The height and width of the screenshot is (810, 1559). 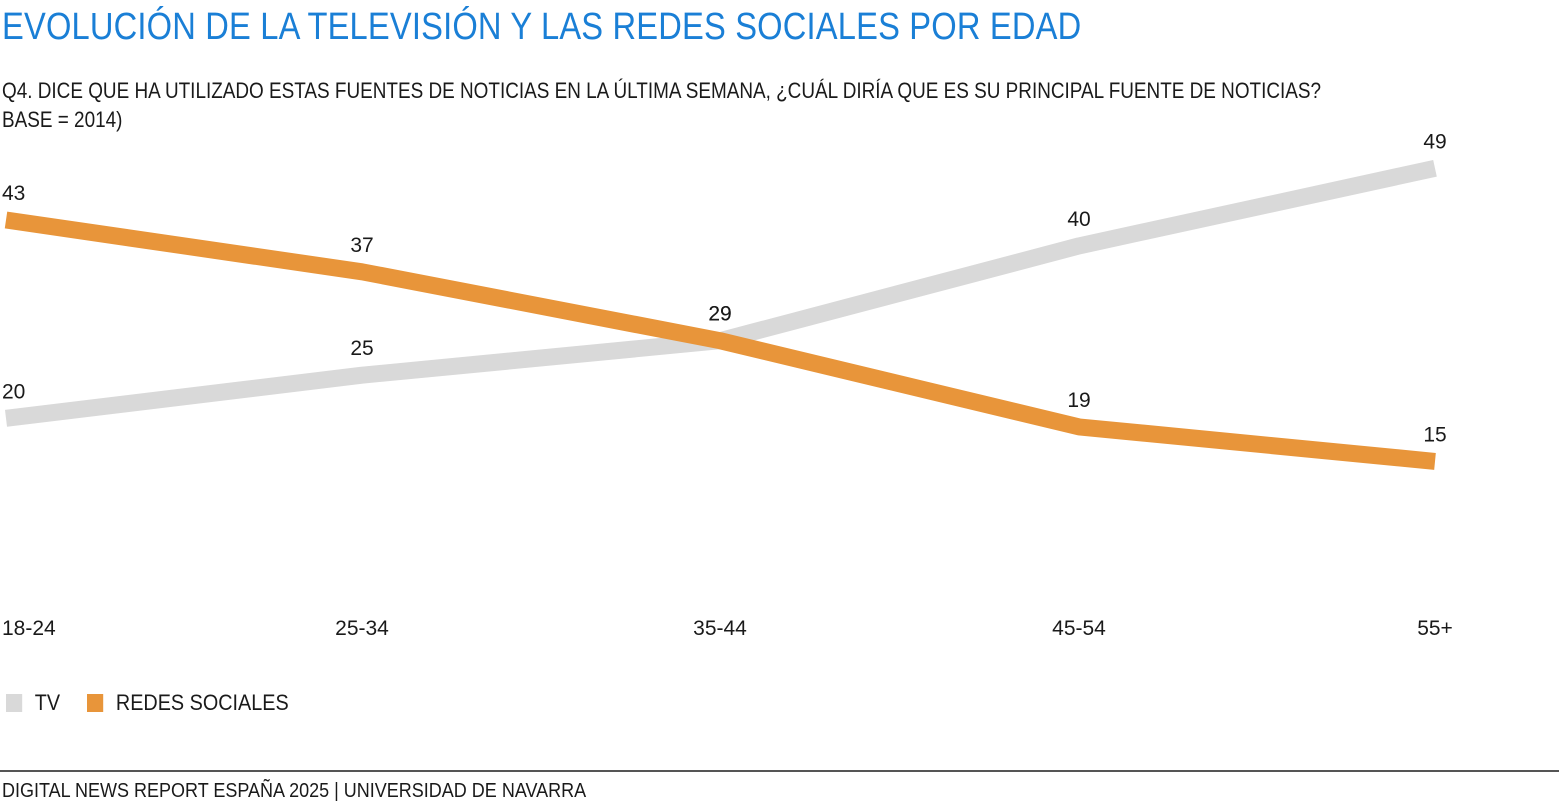 What do you see at coordinates (1078, 219) in the screenshot?
I see `data-label-tv-45-54: 40` at bounding box center [1078, 219].